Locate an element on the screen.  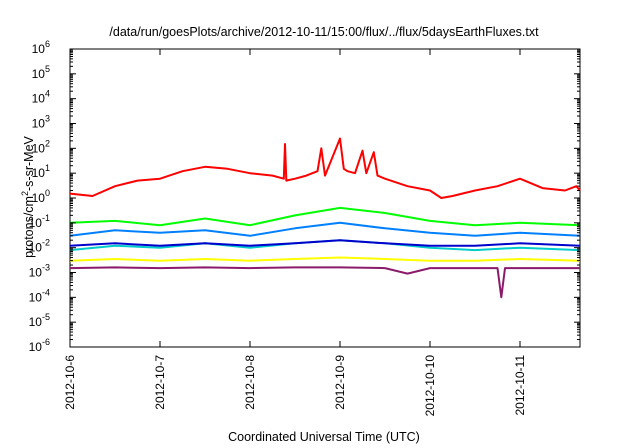
x-axis-label: Coordinated Universal Time (UTC) is located at coordinates (324, 437).